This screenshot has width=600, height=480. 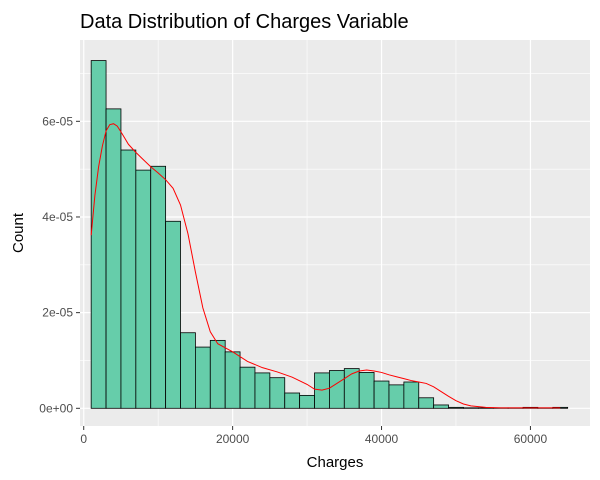 I want to click on x-tick-label: 20000, so click(x=233, y=439).